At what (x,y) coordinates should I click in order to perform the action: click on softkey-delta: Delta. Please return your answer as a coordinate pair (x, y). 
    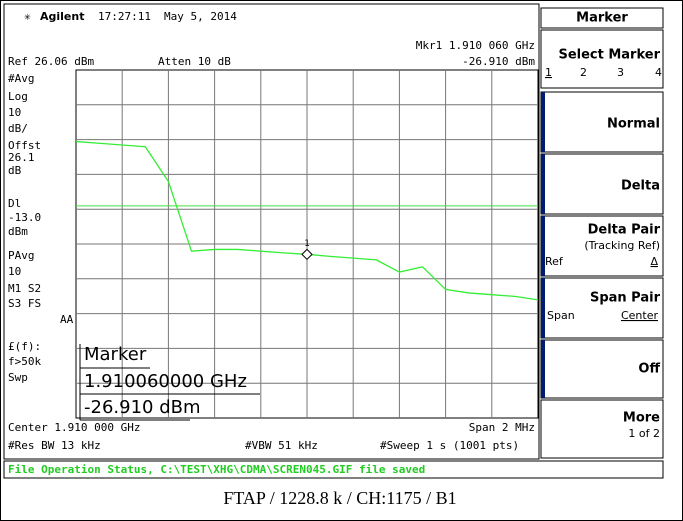
    Looking at the image, I should click on (602, 184).